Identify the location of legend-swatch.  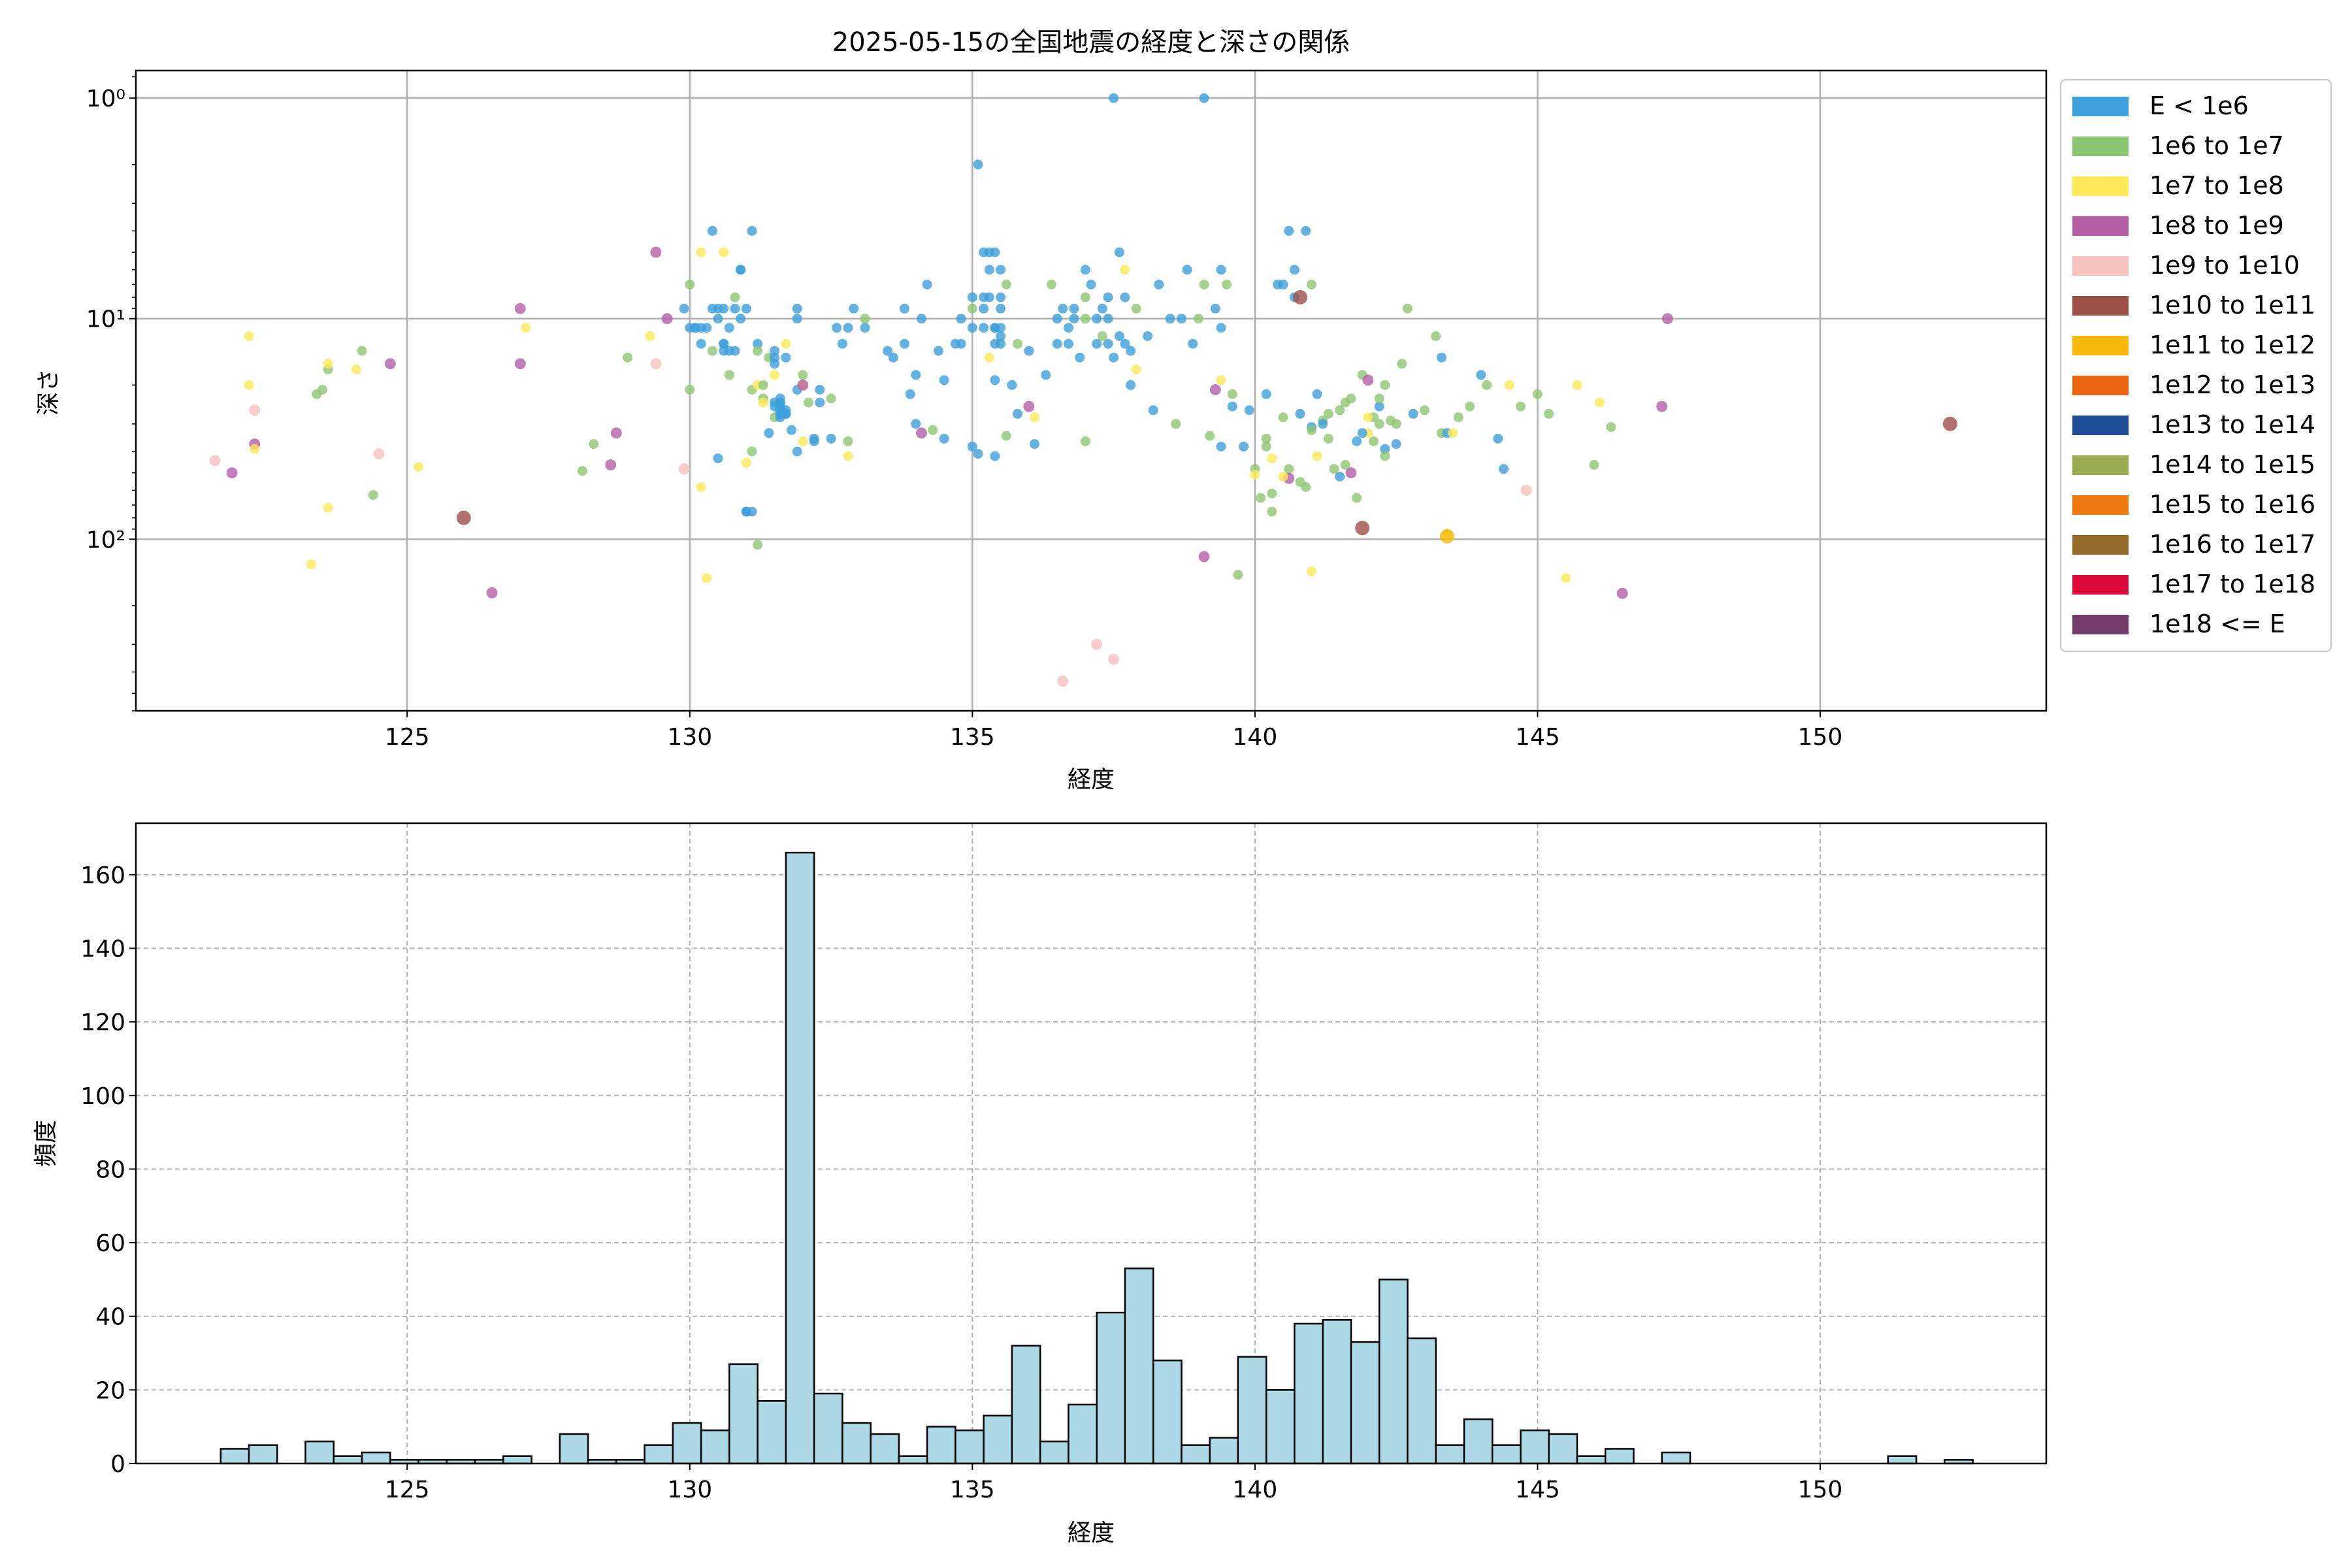
(2100, 465).